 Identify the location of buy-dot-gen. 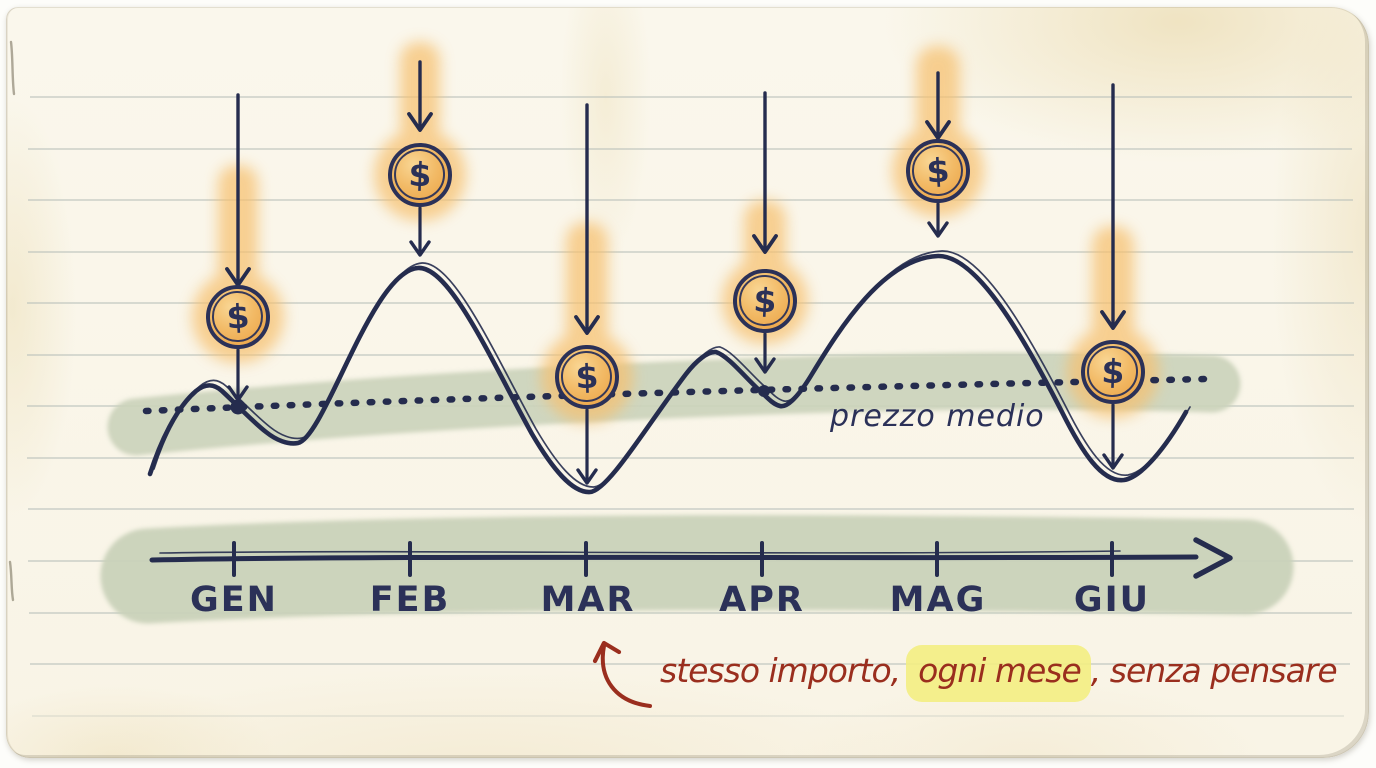
(238, 407).